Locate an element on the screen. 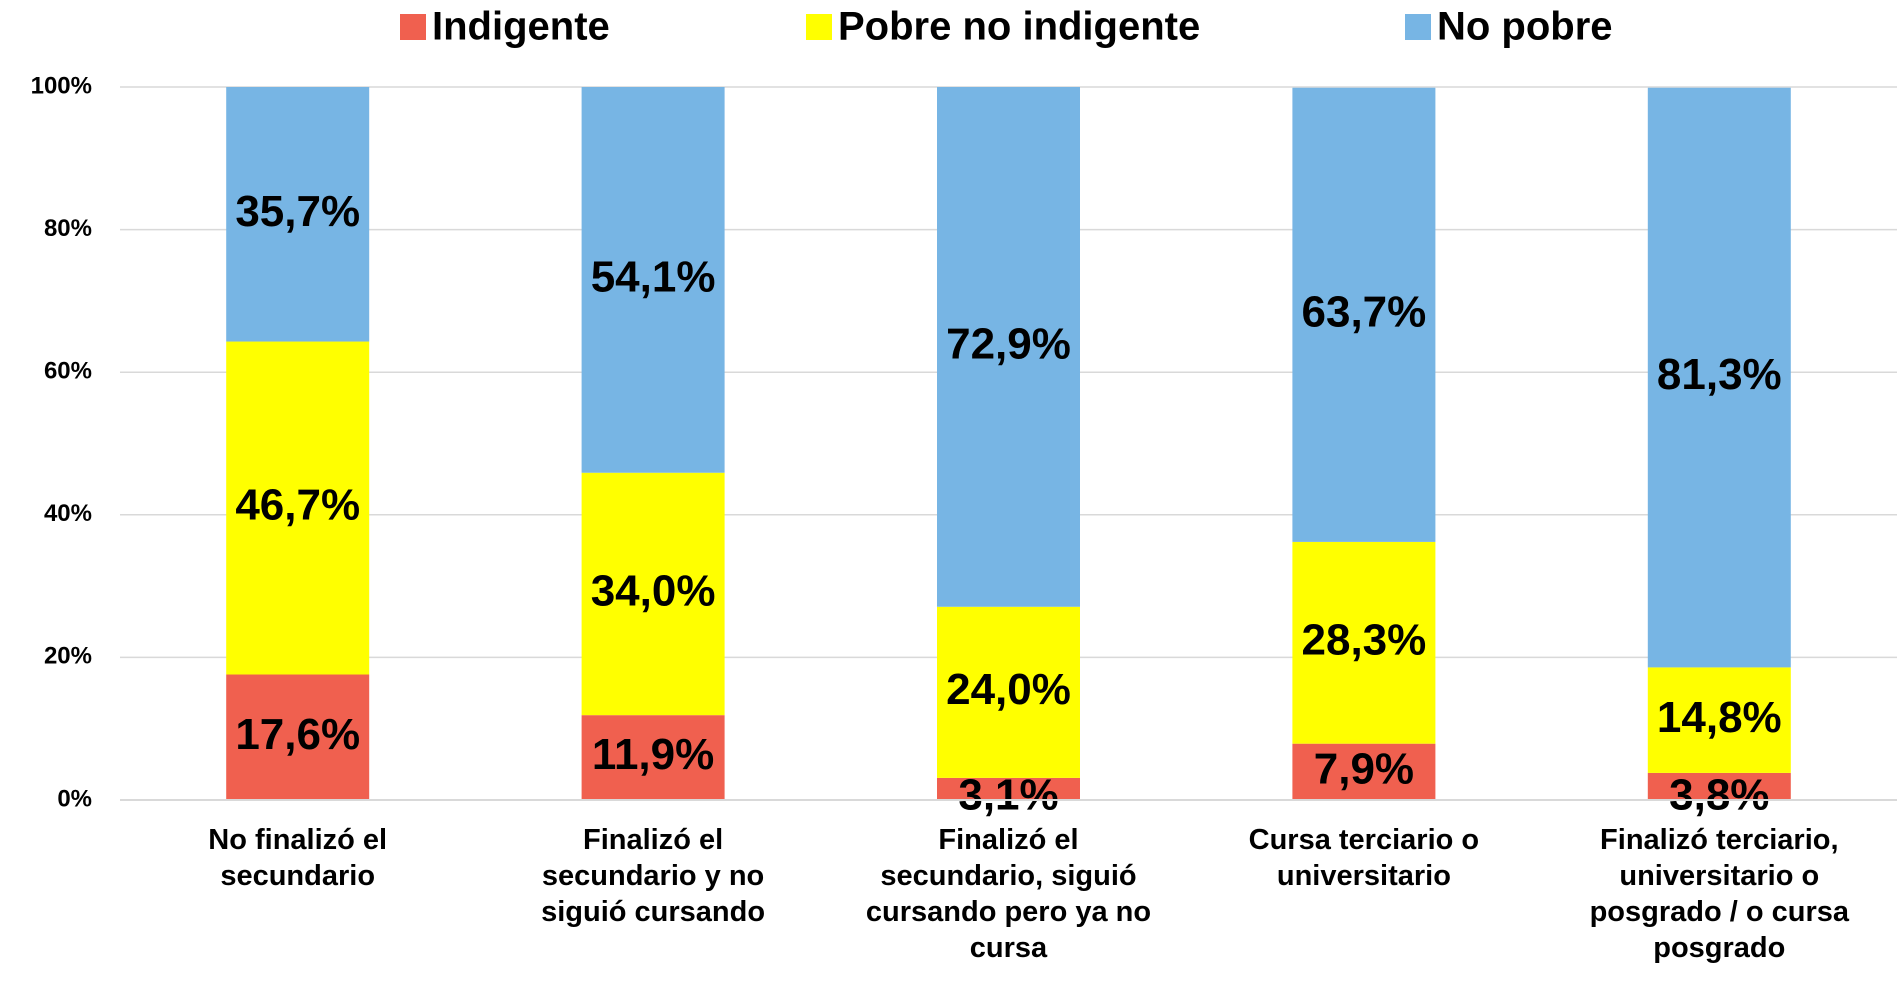 This screenshot has width=1900, height=994. legend-label: No pobre is located at coordinates (1525, 27).